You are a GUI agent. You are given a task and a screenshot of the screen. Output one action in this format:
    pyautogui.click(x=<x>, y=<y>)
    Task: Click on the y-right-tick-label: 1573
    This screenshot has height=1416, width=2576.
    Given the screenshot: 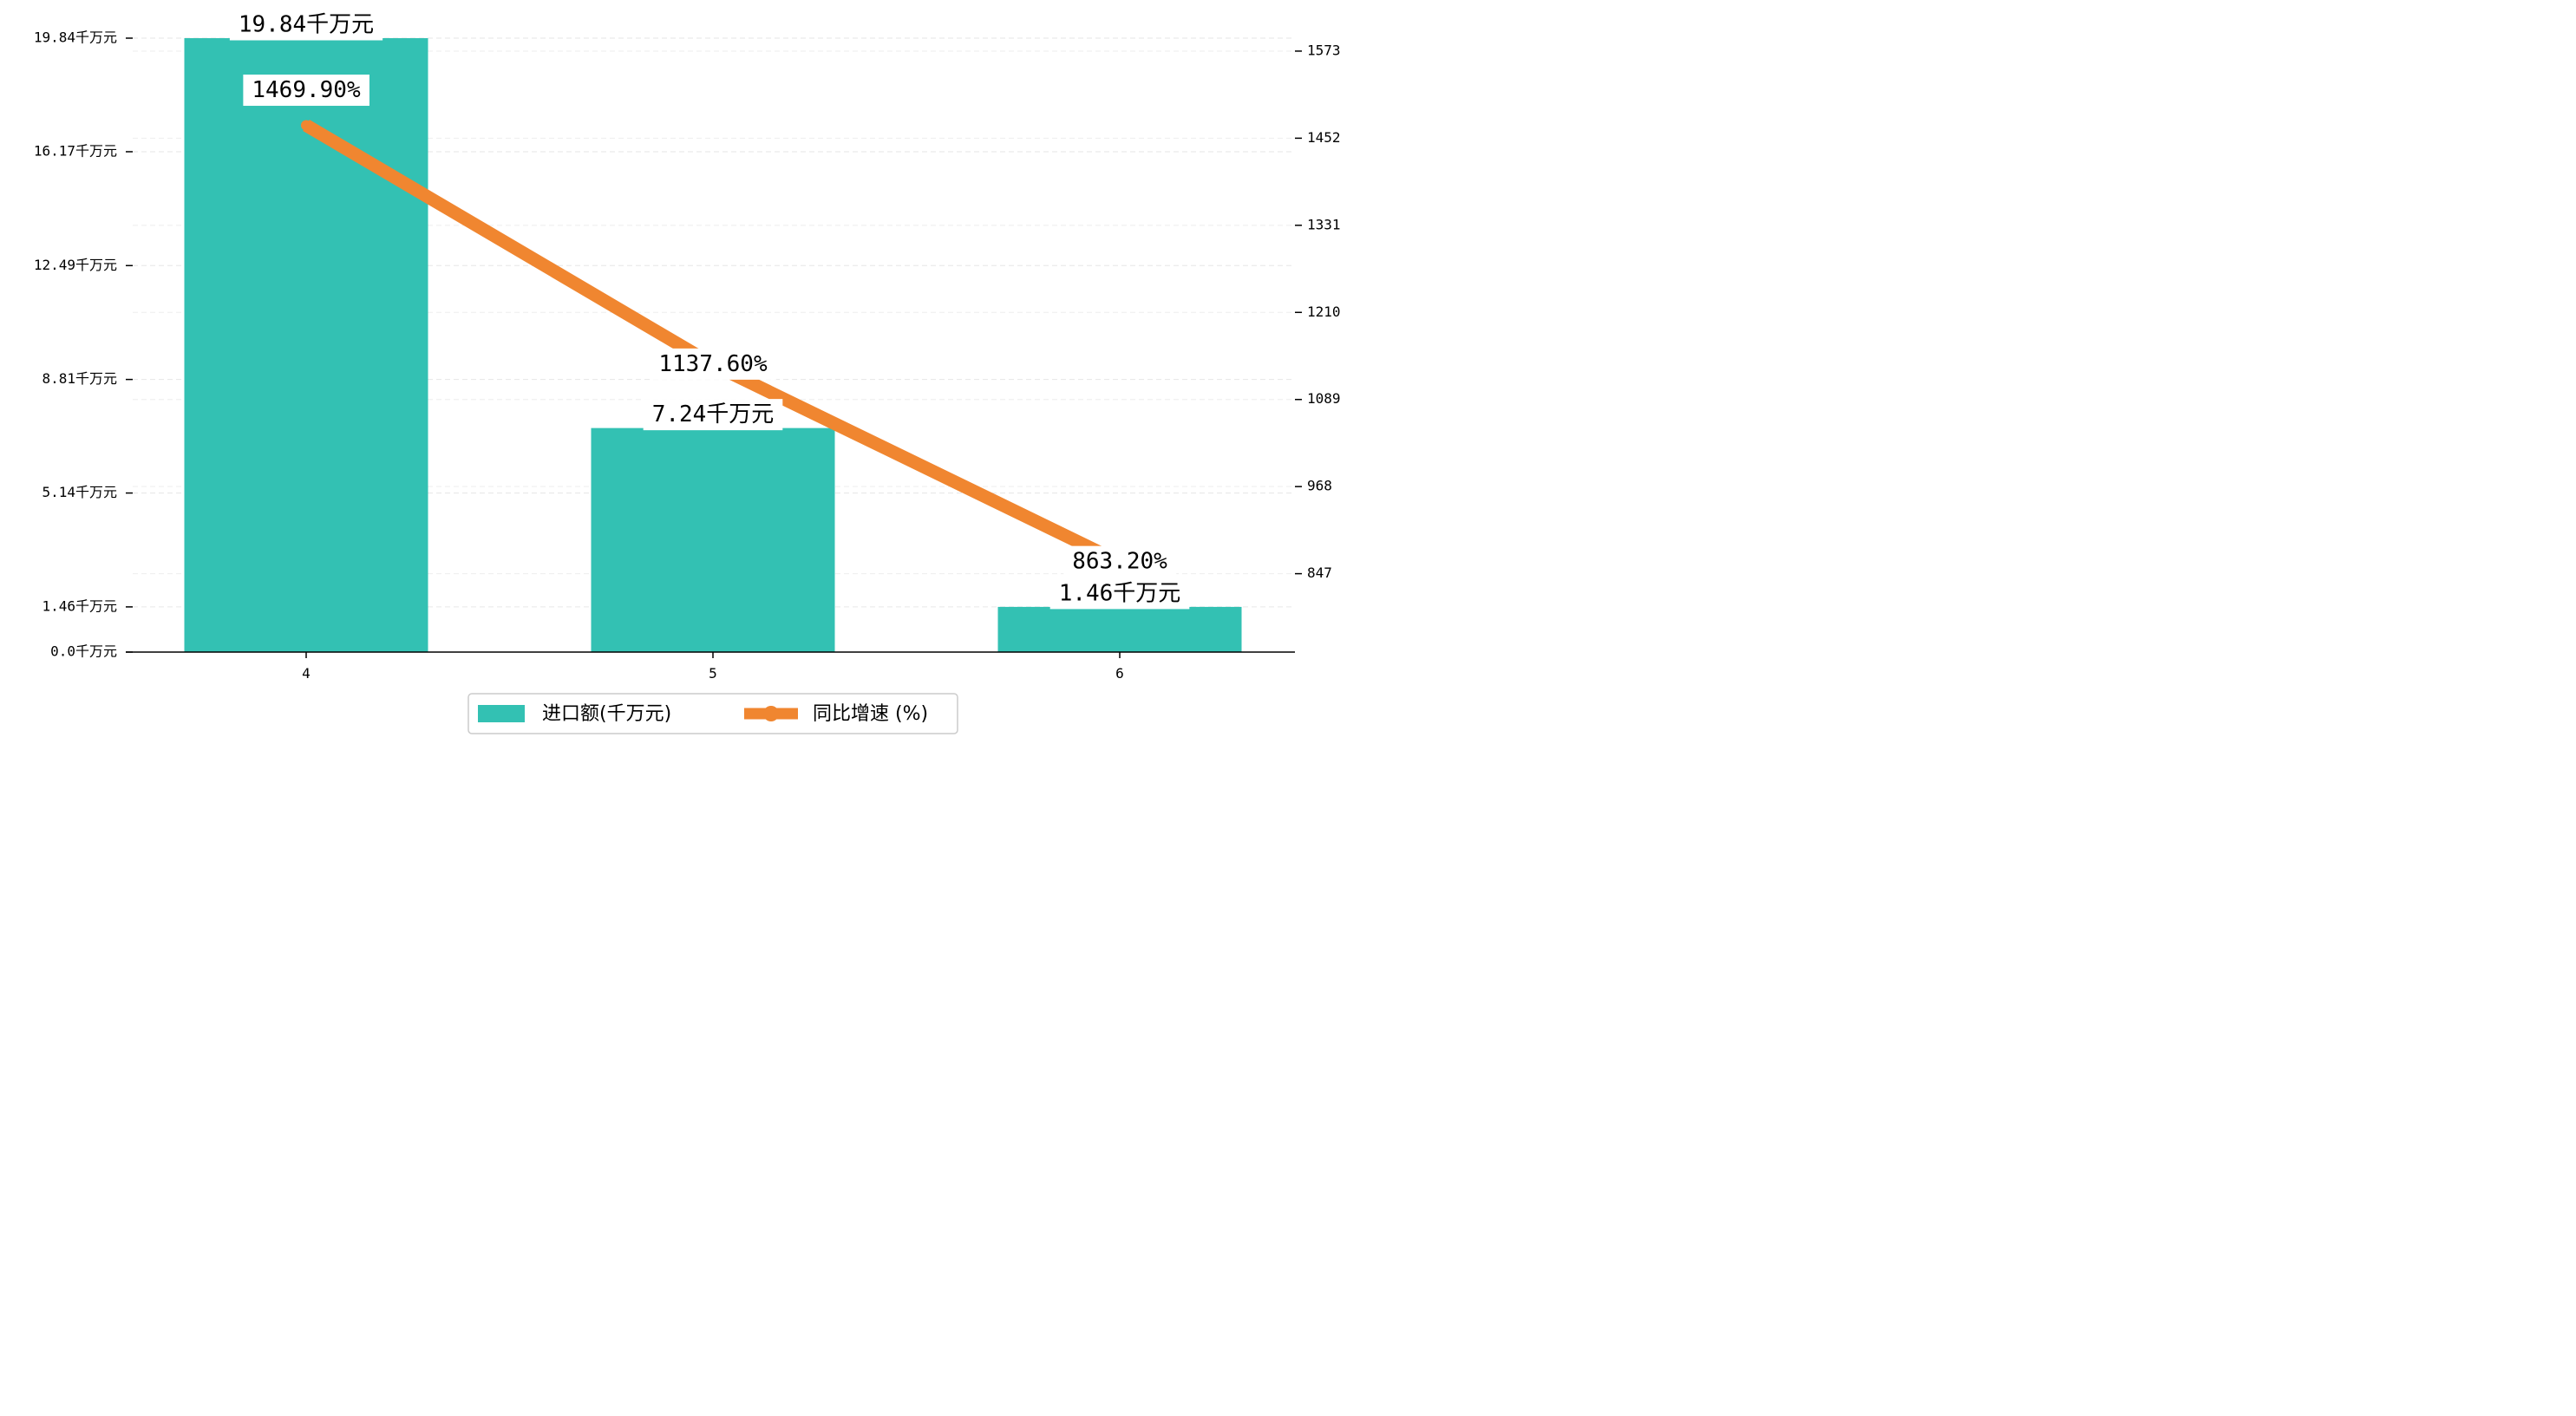 What is the action you would take?
    pyautogui.click(x=1324, y=50)
    